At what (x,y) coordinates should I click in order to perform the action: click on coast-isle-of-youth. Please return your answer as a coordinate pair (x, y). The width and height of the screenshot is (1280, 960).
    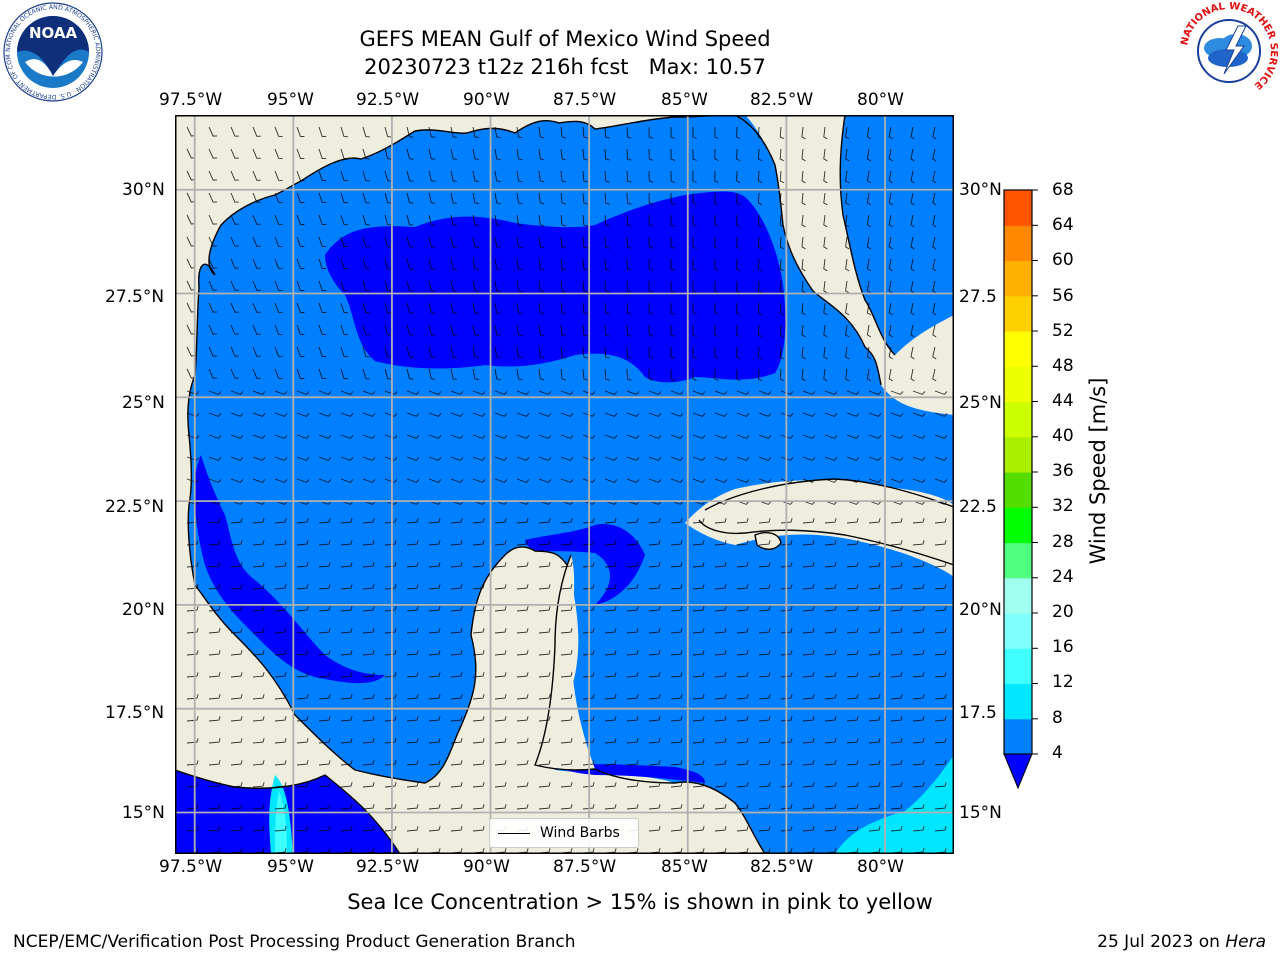
    Looking at the image, I should click on (768, 540).